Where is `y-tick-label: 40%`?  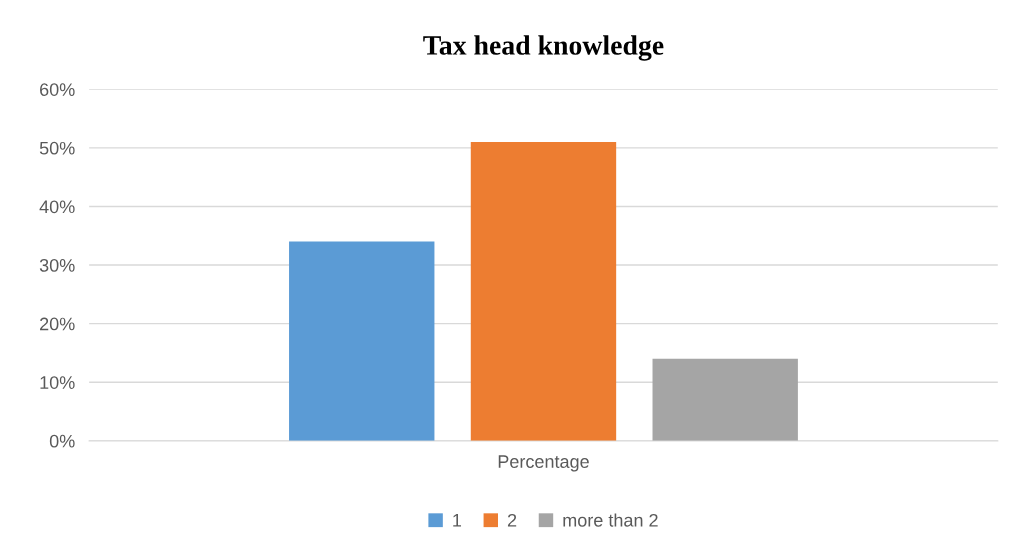
y-tick-label: 40% is located at coordinates (57, 207).